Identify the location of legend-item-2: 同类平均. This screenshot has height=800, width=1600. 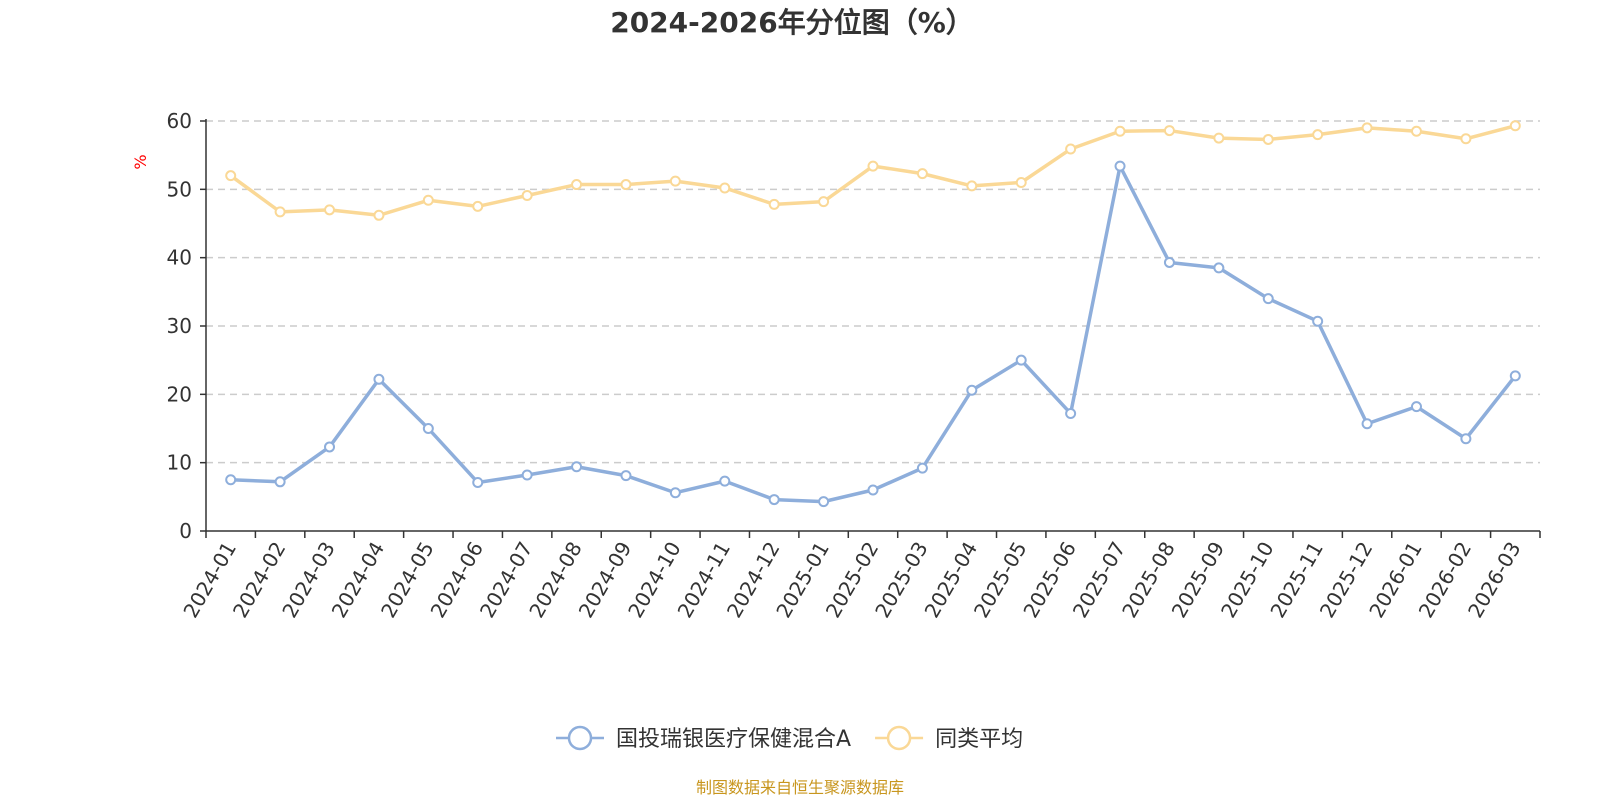
(949, 738).